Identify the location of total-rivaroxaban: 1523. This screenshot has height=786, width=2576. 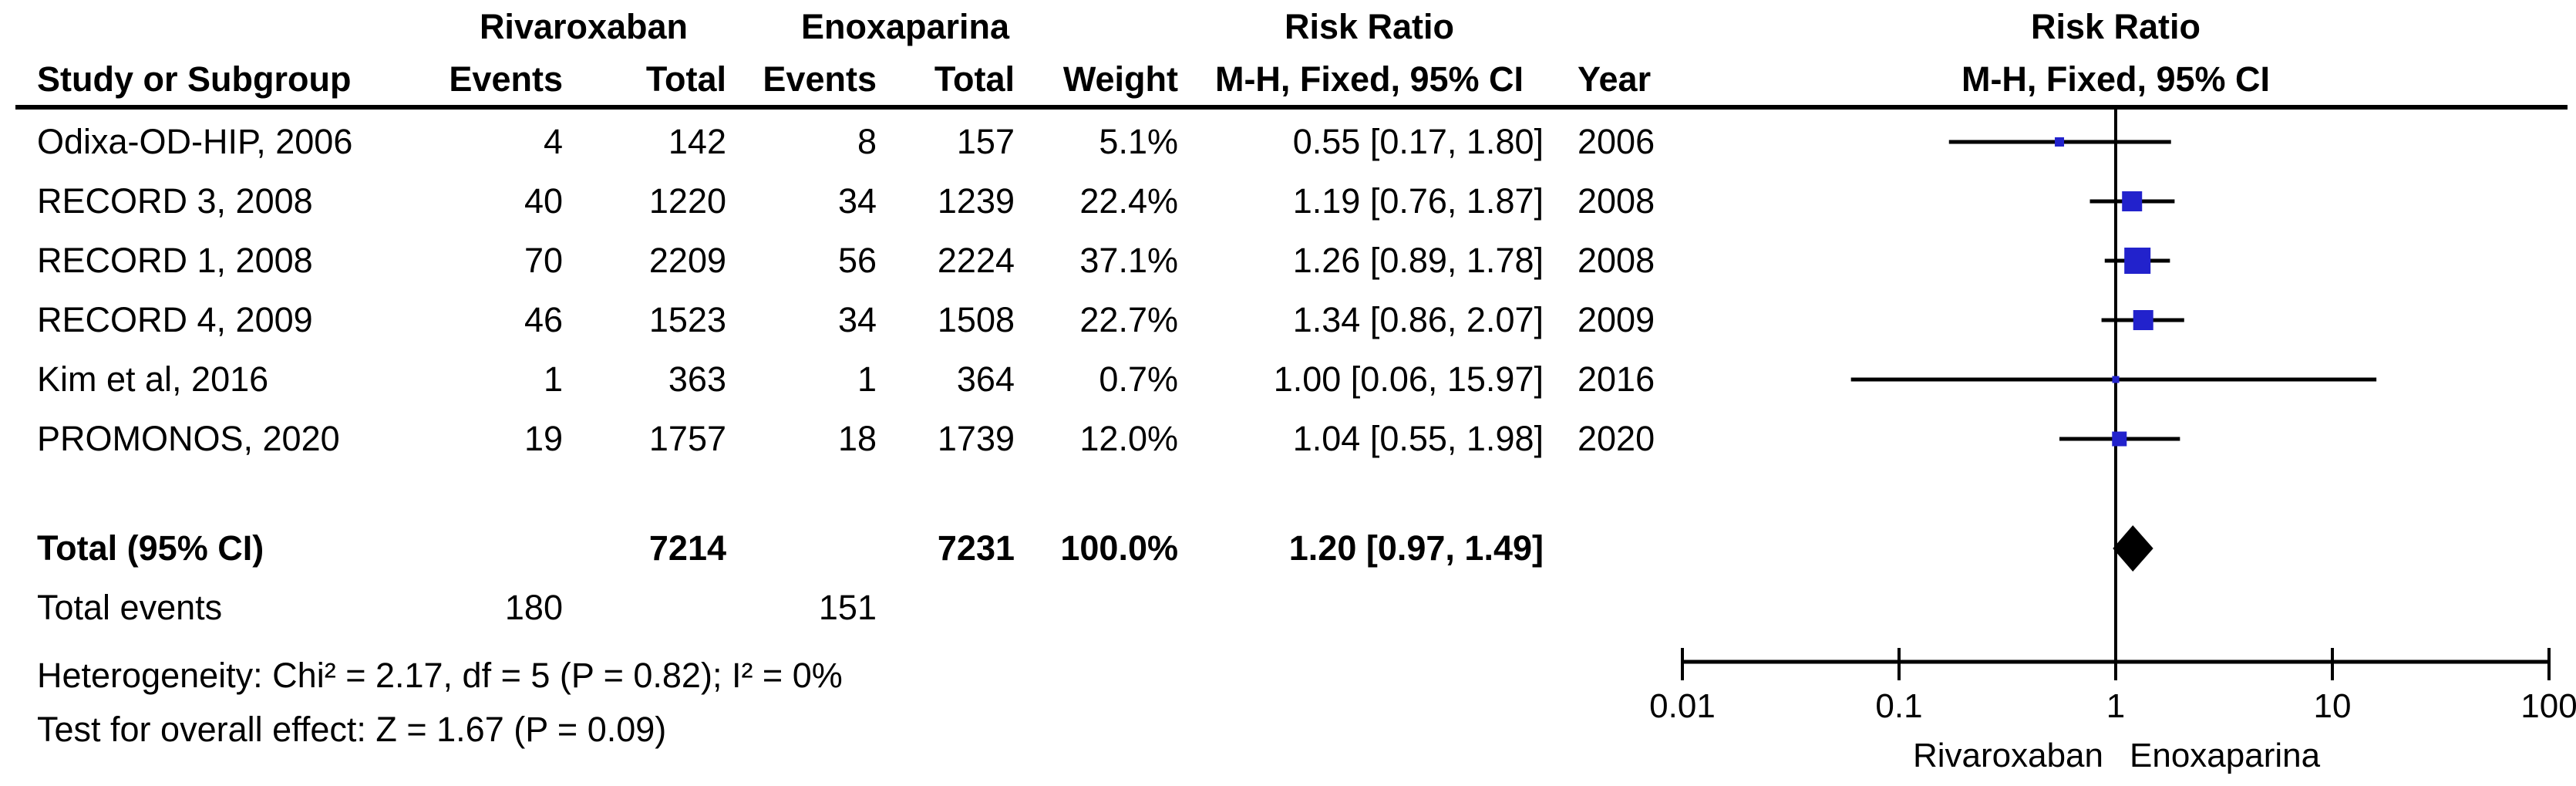
(687, 319).